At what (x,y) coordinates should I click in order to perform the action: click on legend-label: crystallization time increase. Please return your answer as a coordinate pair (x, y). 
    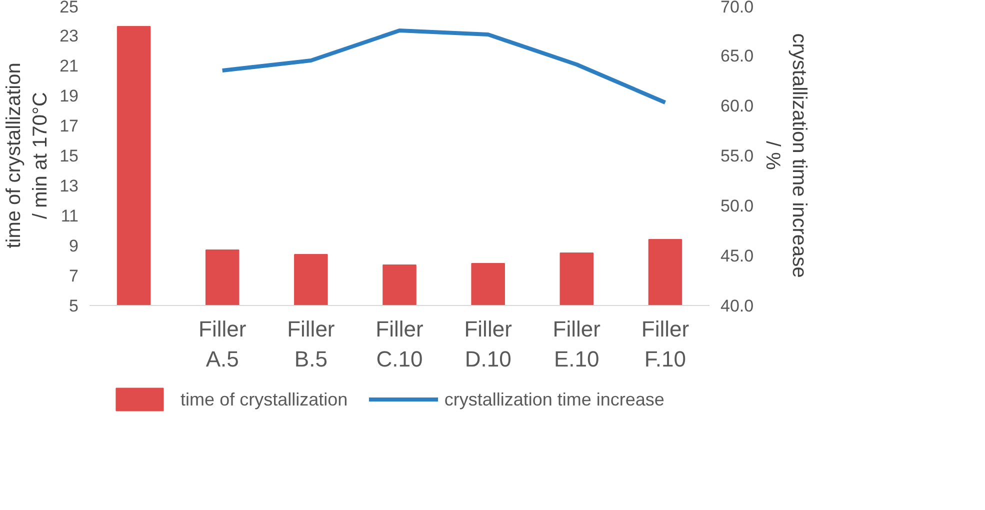
    Looking at the image, I should click on (554, 400).